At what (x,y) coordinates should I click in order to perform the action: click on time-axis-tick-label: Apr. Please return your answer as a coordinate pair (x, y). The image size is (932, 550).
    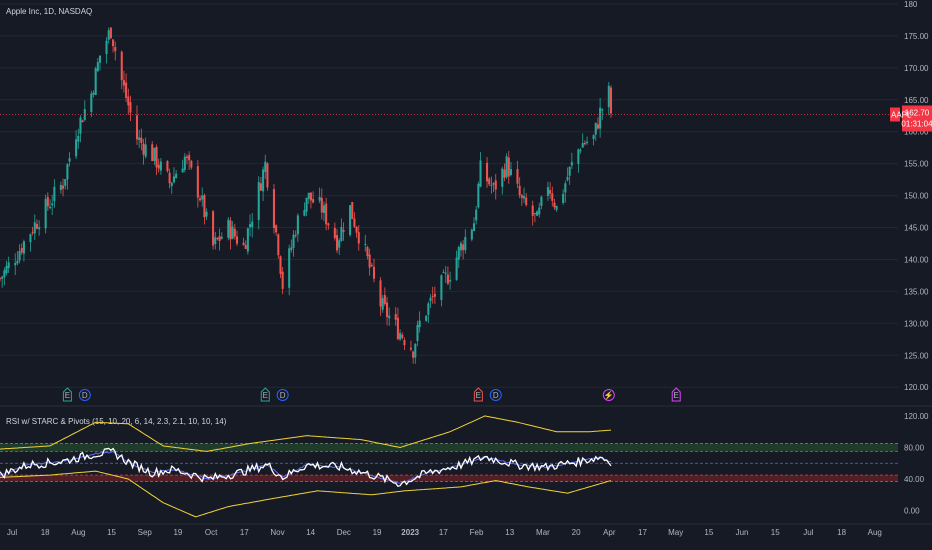
    Looking at the image, I should click on (609, 532).